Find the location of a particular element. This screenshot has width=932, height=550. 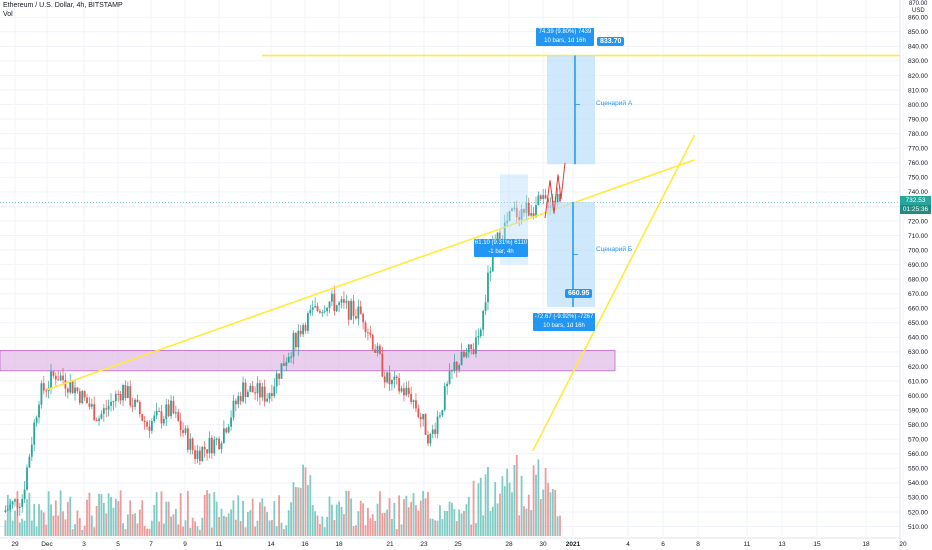

time-tick-label: 2021 is located at coordinates (573, 544).